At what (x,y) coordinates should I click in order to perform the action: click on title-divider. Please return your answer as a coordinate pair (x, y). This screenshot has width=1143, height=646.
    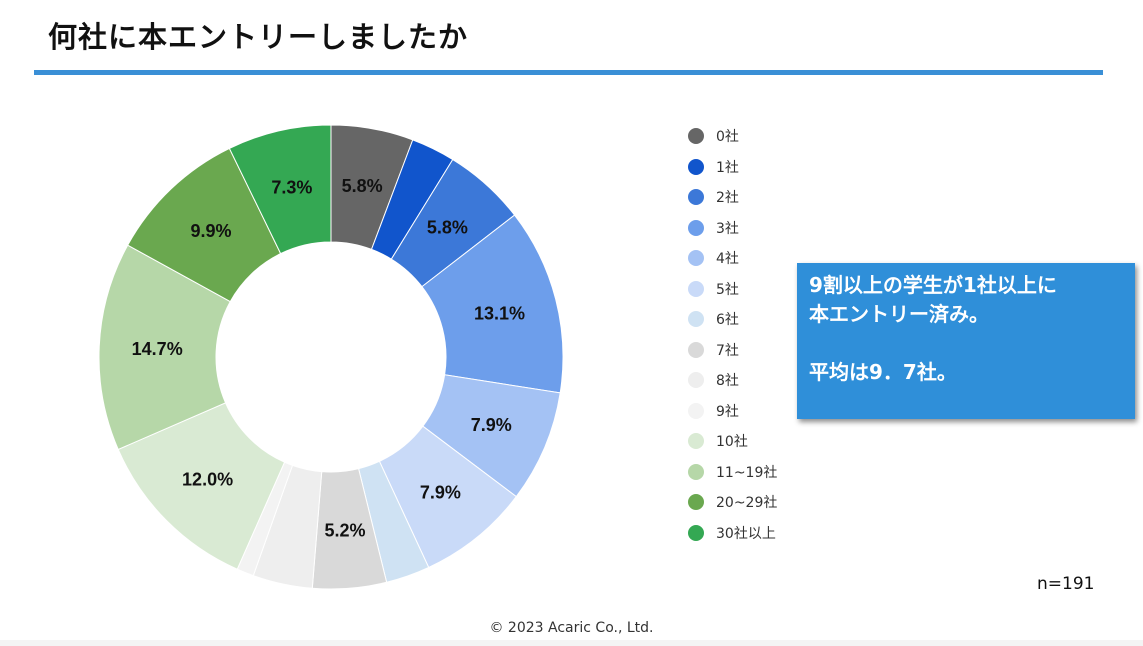
    Looking at the image, I should click on (568, 72).